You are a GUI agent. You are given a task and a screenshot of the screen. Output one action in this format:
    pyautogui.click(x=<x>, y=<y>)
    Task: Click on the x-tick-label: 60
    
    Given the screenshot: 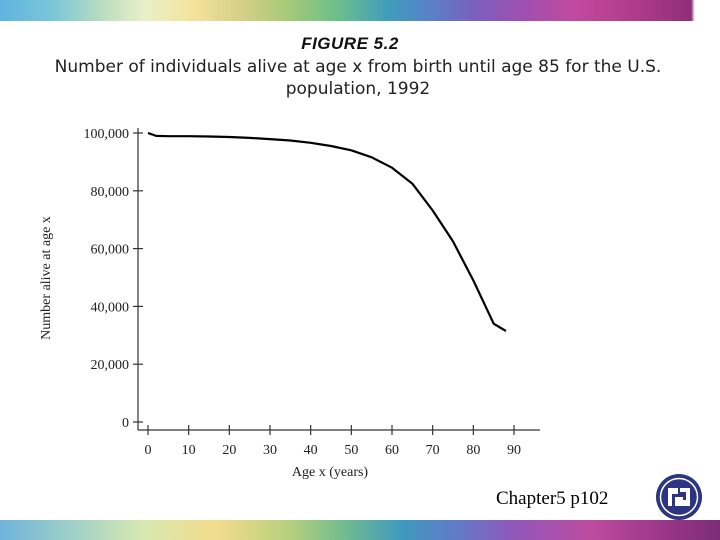 What is the action you would take?
    pyautogui.click(x=392, y=450)
    